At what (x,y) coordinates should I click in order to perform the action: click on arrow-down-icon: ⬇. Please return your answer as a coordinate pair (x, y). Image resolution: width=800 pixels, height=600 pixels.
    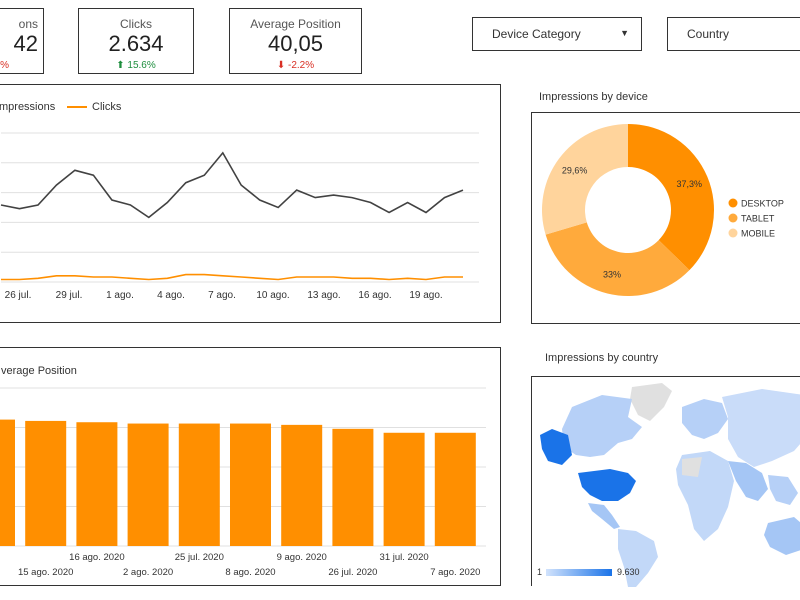
    Looking at the image, I should click on (281, 65).